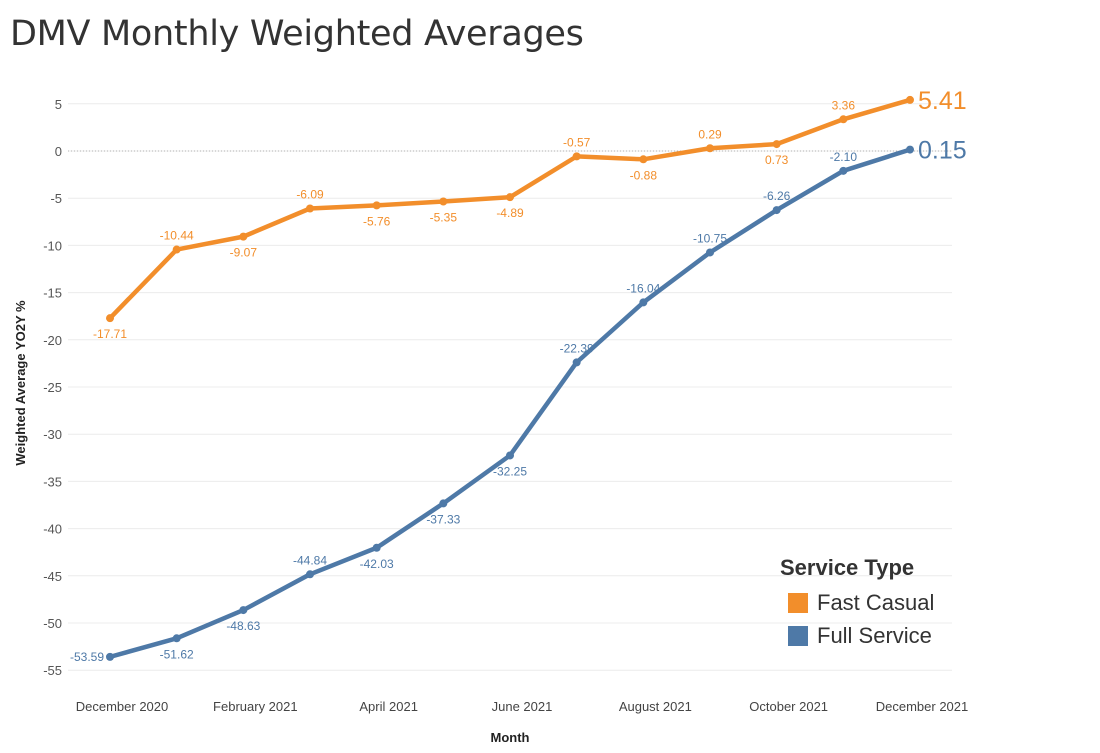 The width and height of the screenshot is (1100, 753). What do you see at coordinates (644, 175) in the screenshot?
I see `data-label-fast-casual: -0.88` at bounding box center [644, 175].